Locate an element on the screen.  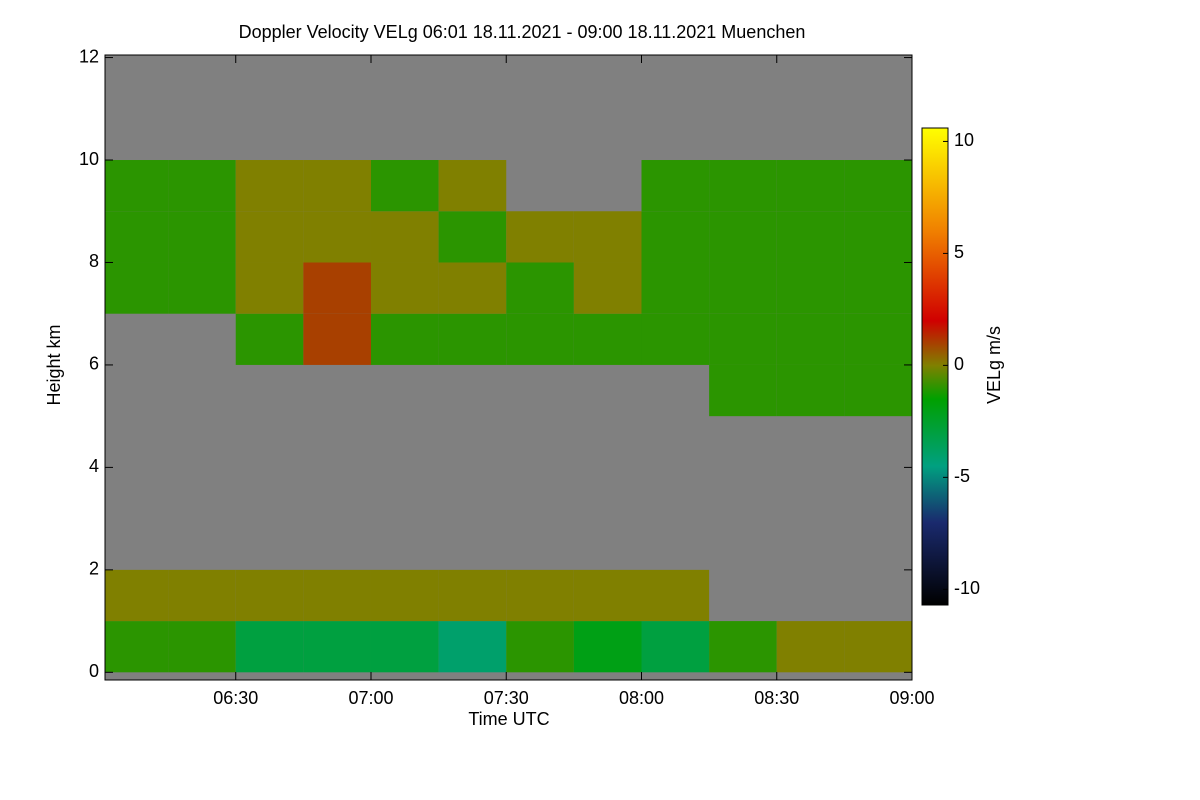
x-tick-label: 08:00 is located at coordinates (641, 698).